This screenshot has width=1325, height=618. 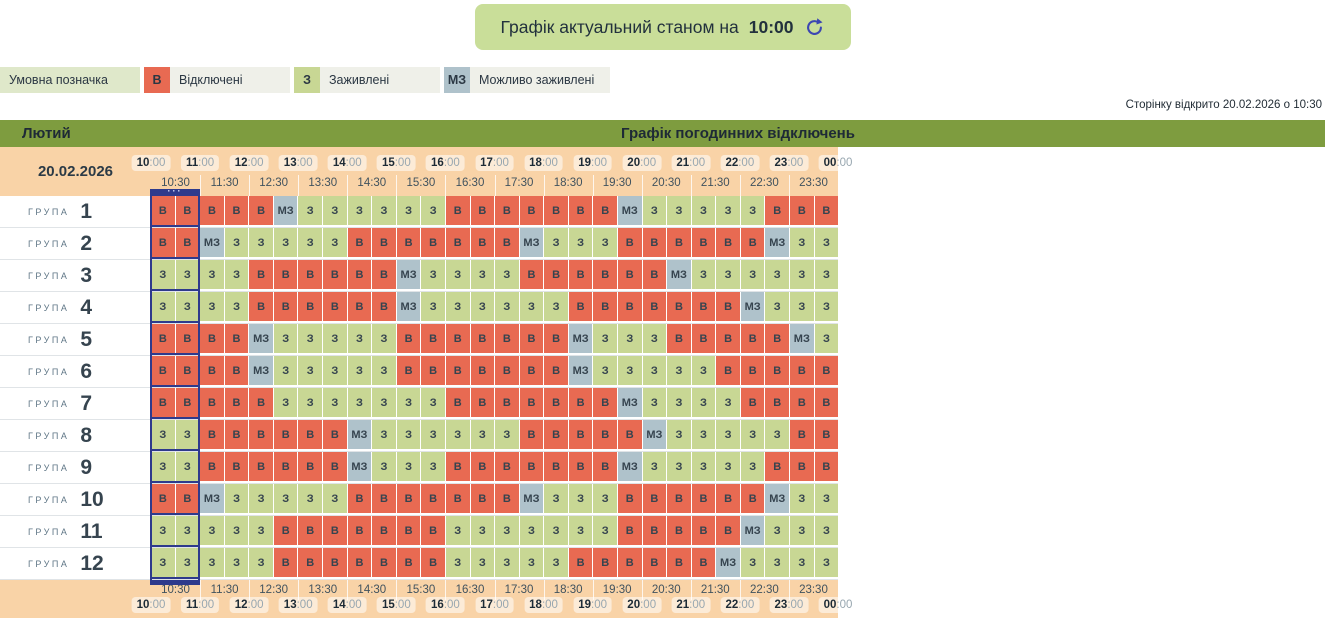 I want to click on group-label: ГРУПА 5, so click(x=75, y=339).